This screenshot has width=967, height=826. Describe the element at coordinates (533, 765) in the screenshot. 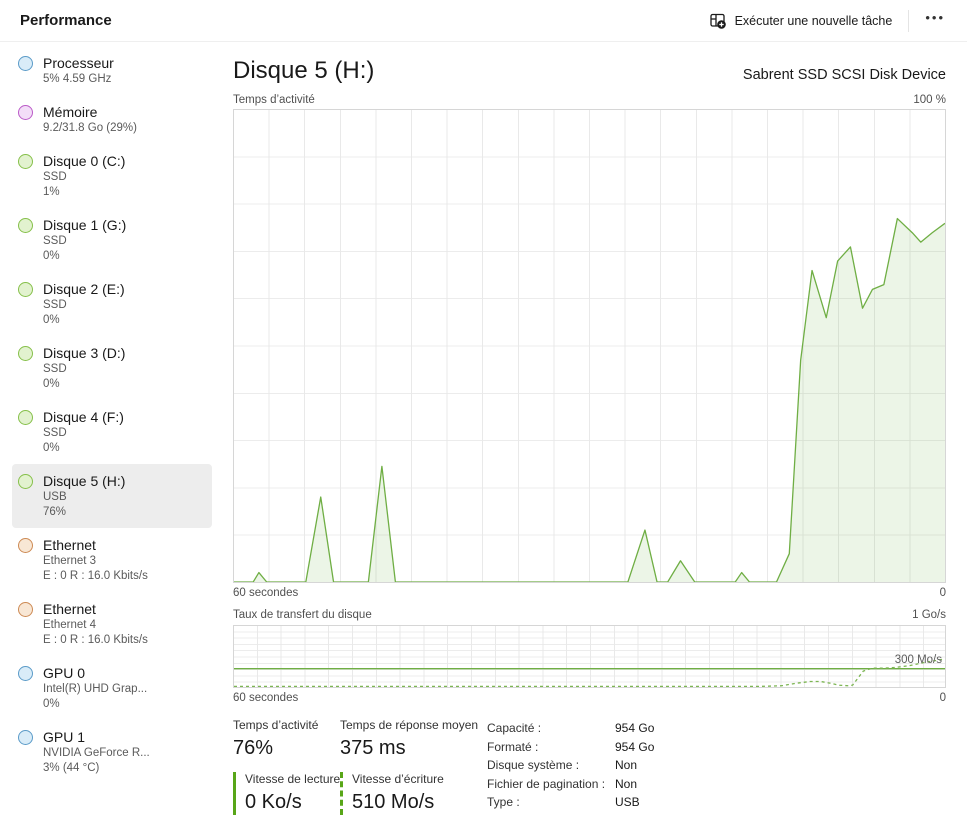

I see `property-label: Disque système :` at that location.